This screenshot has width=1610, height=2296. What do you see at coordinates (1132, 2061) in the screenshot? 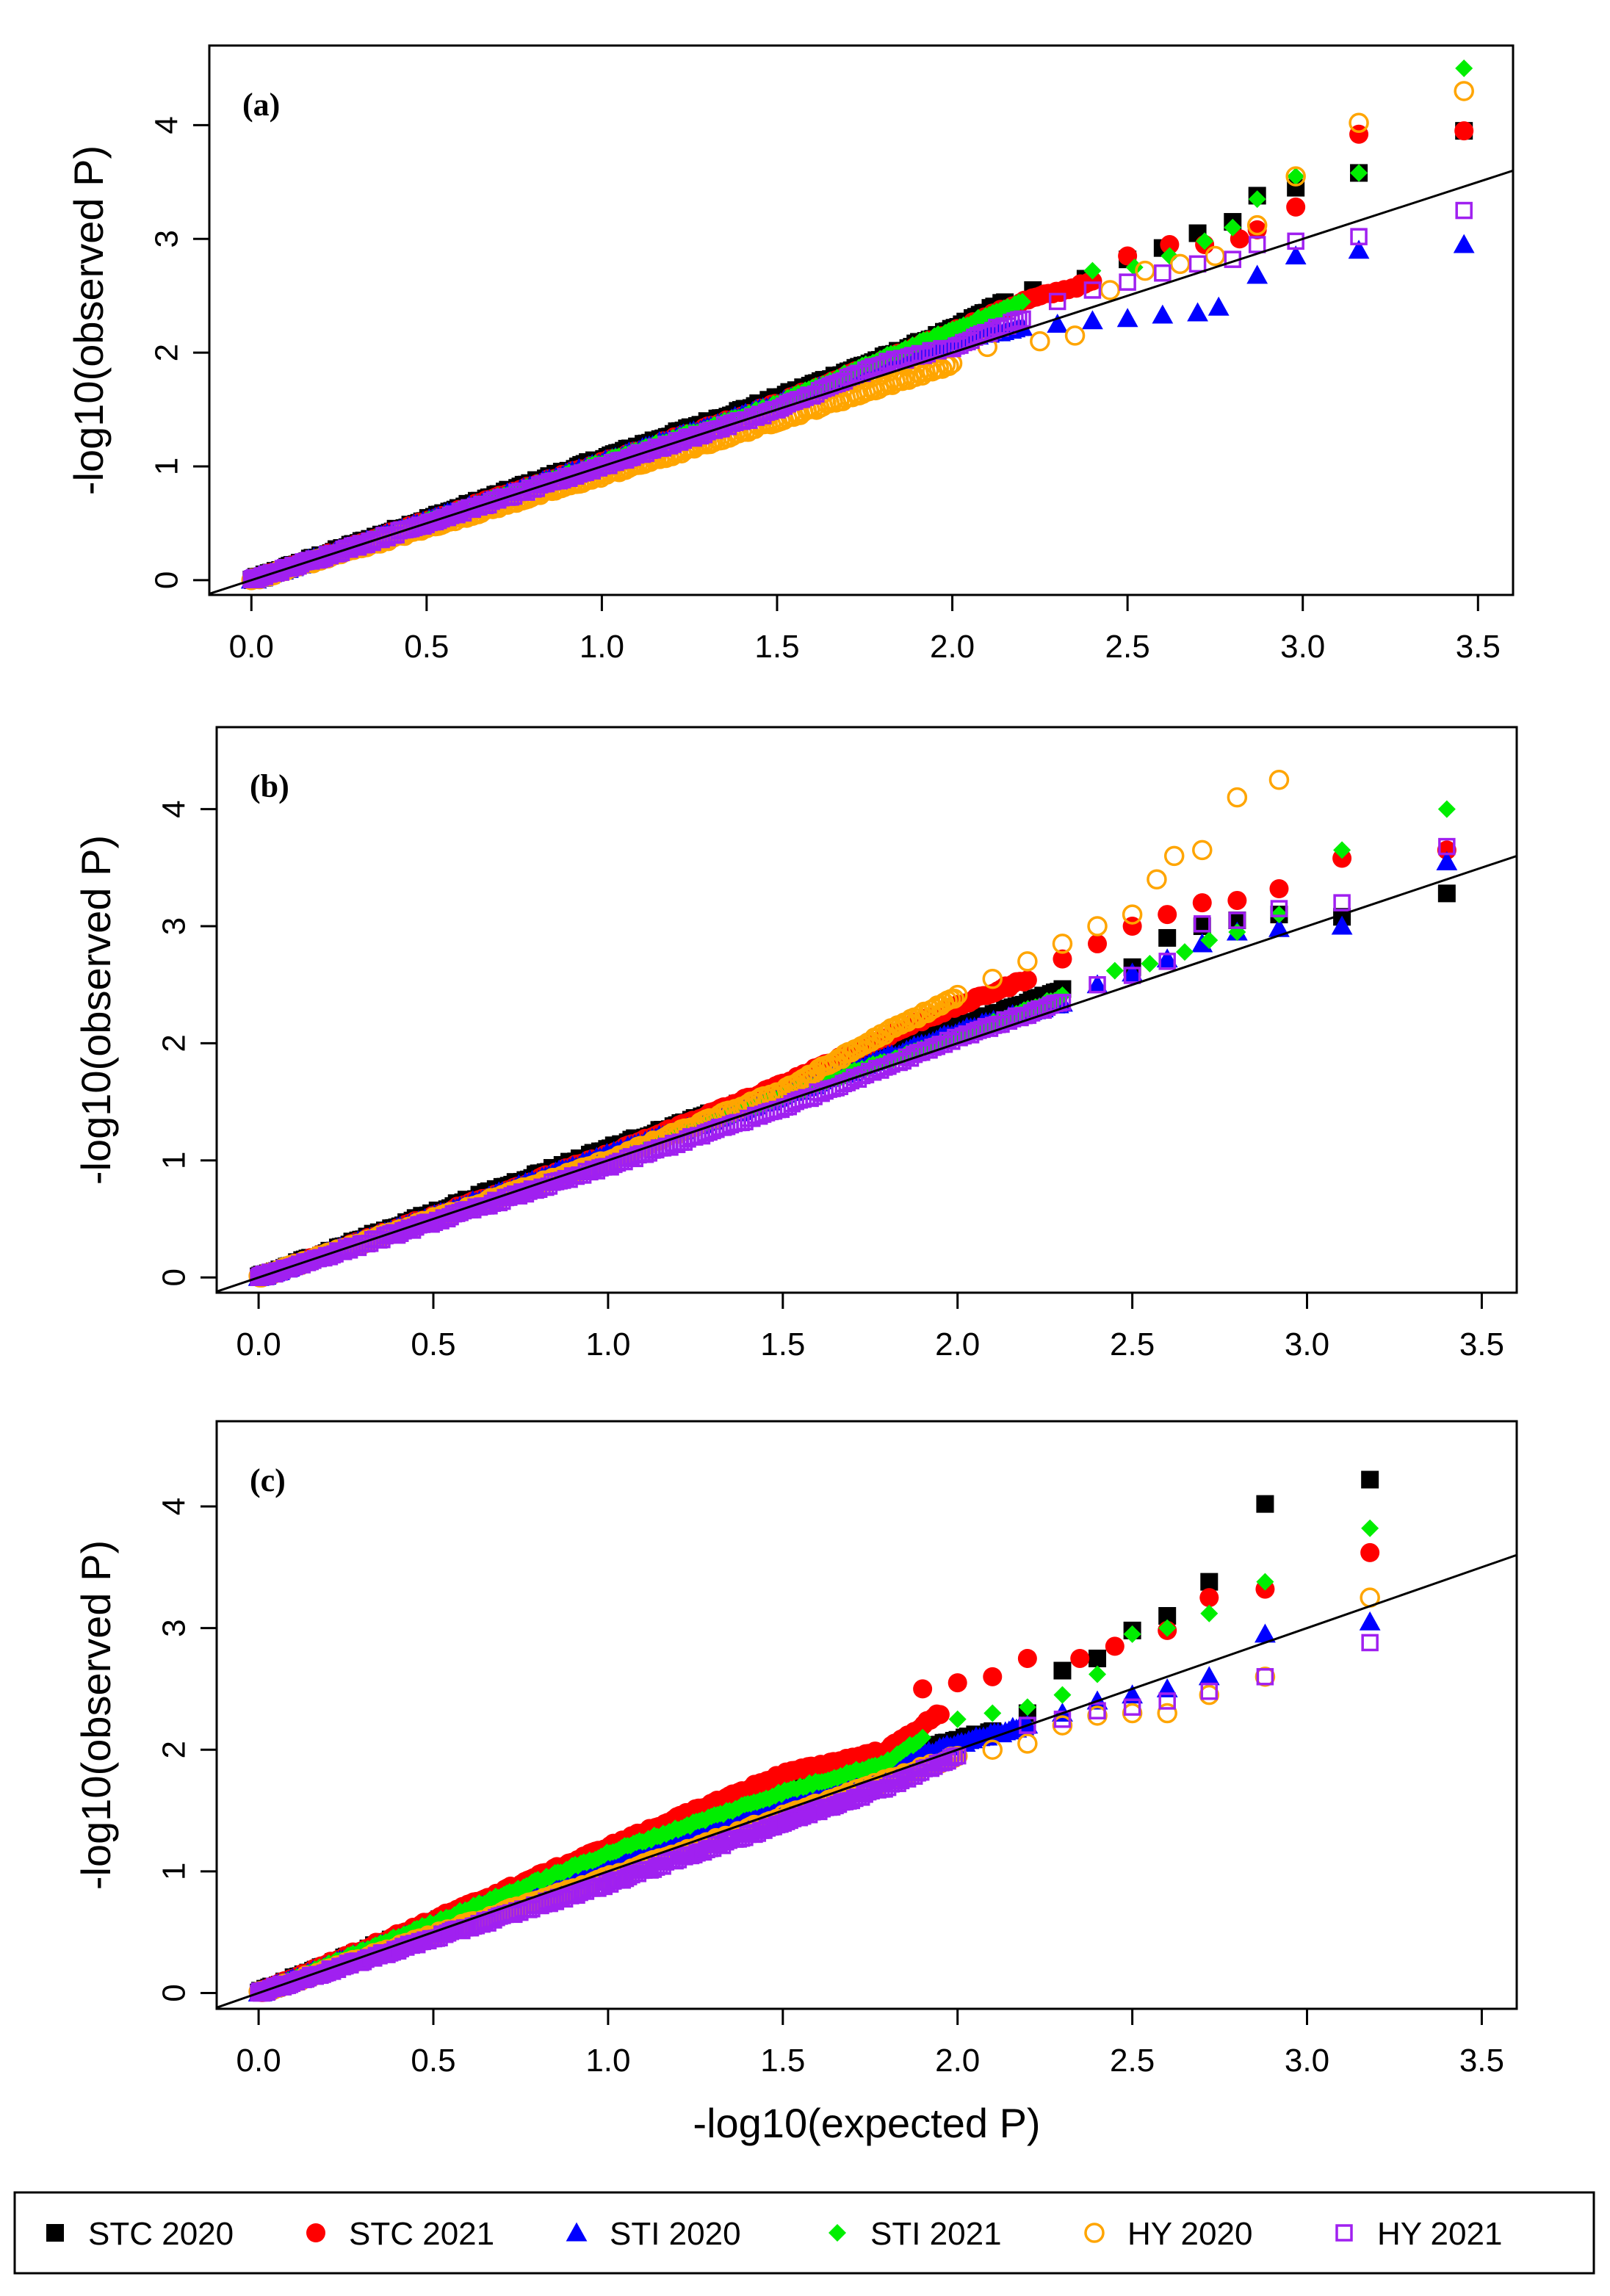
I see `x-tick-label: 2.5` at bounding box center [1132, 2061].